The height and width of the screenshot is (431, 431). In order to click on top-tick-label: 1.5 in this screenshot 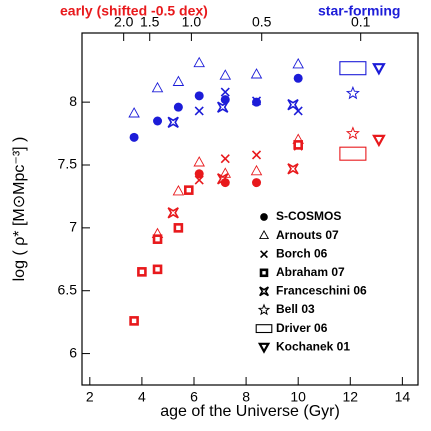, I will do `click(150, 22)`.